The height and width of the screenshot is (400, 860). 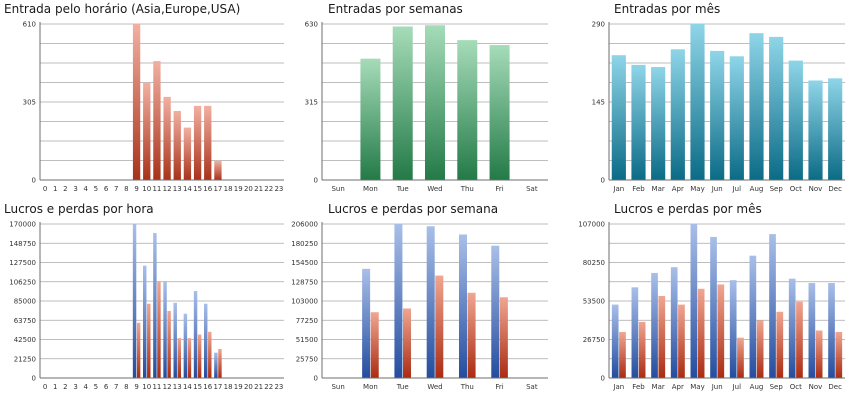 What do you see at coordinates (29, 25) in the screenshot?
I see `y-tick-label: 610` at bounding box center [29, 25].